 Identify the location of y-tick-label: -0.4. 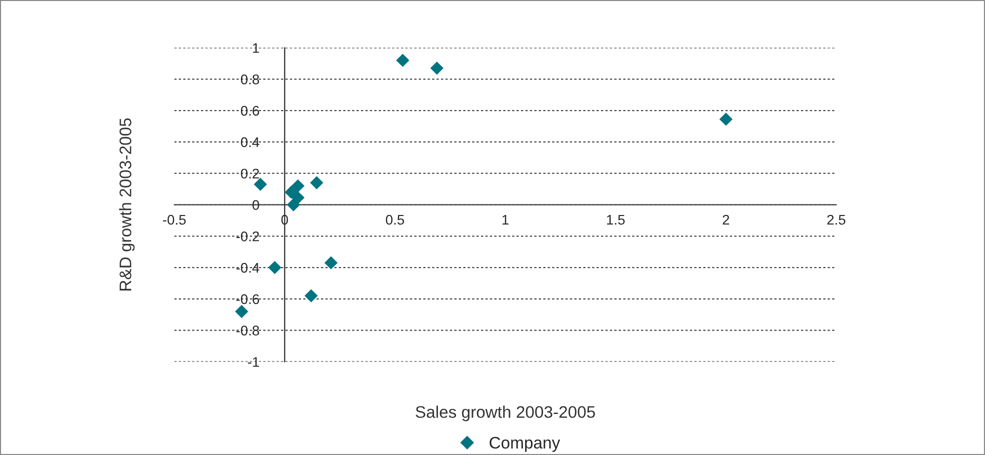
(248, 267).